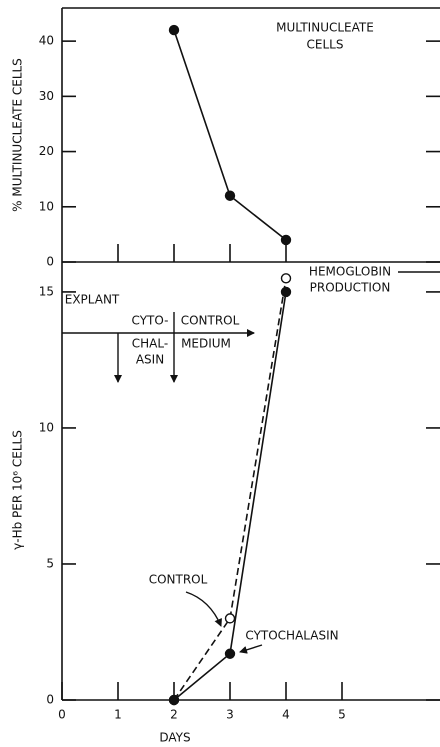 The image size is (440, 747). I want to click on x-tick-label: 3, so click(230, 715).